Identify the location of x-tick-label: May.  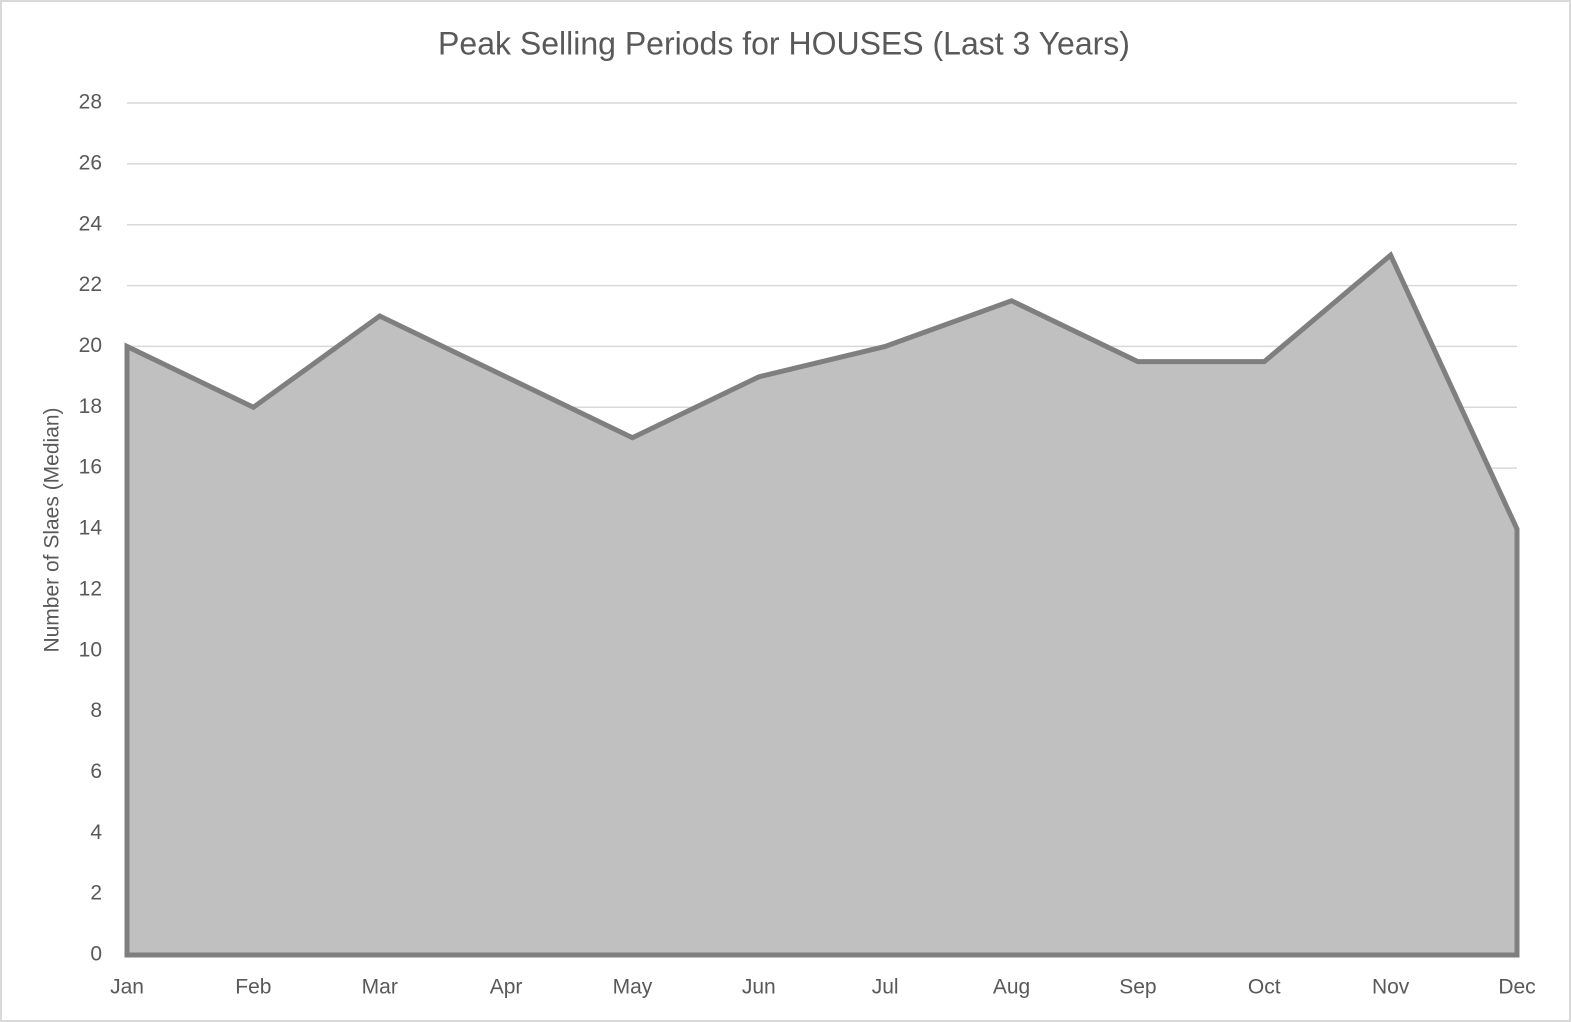
(633, 987).